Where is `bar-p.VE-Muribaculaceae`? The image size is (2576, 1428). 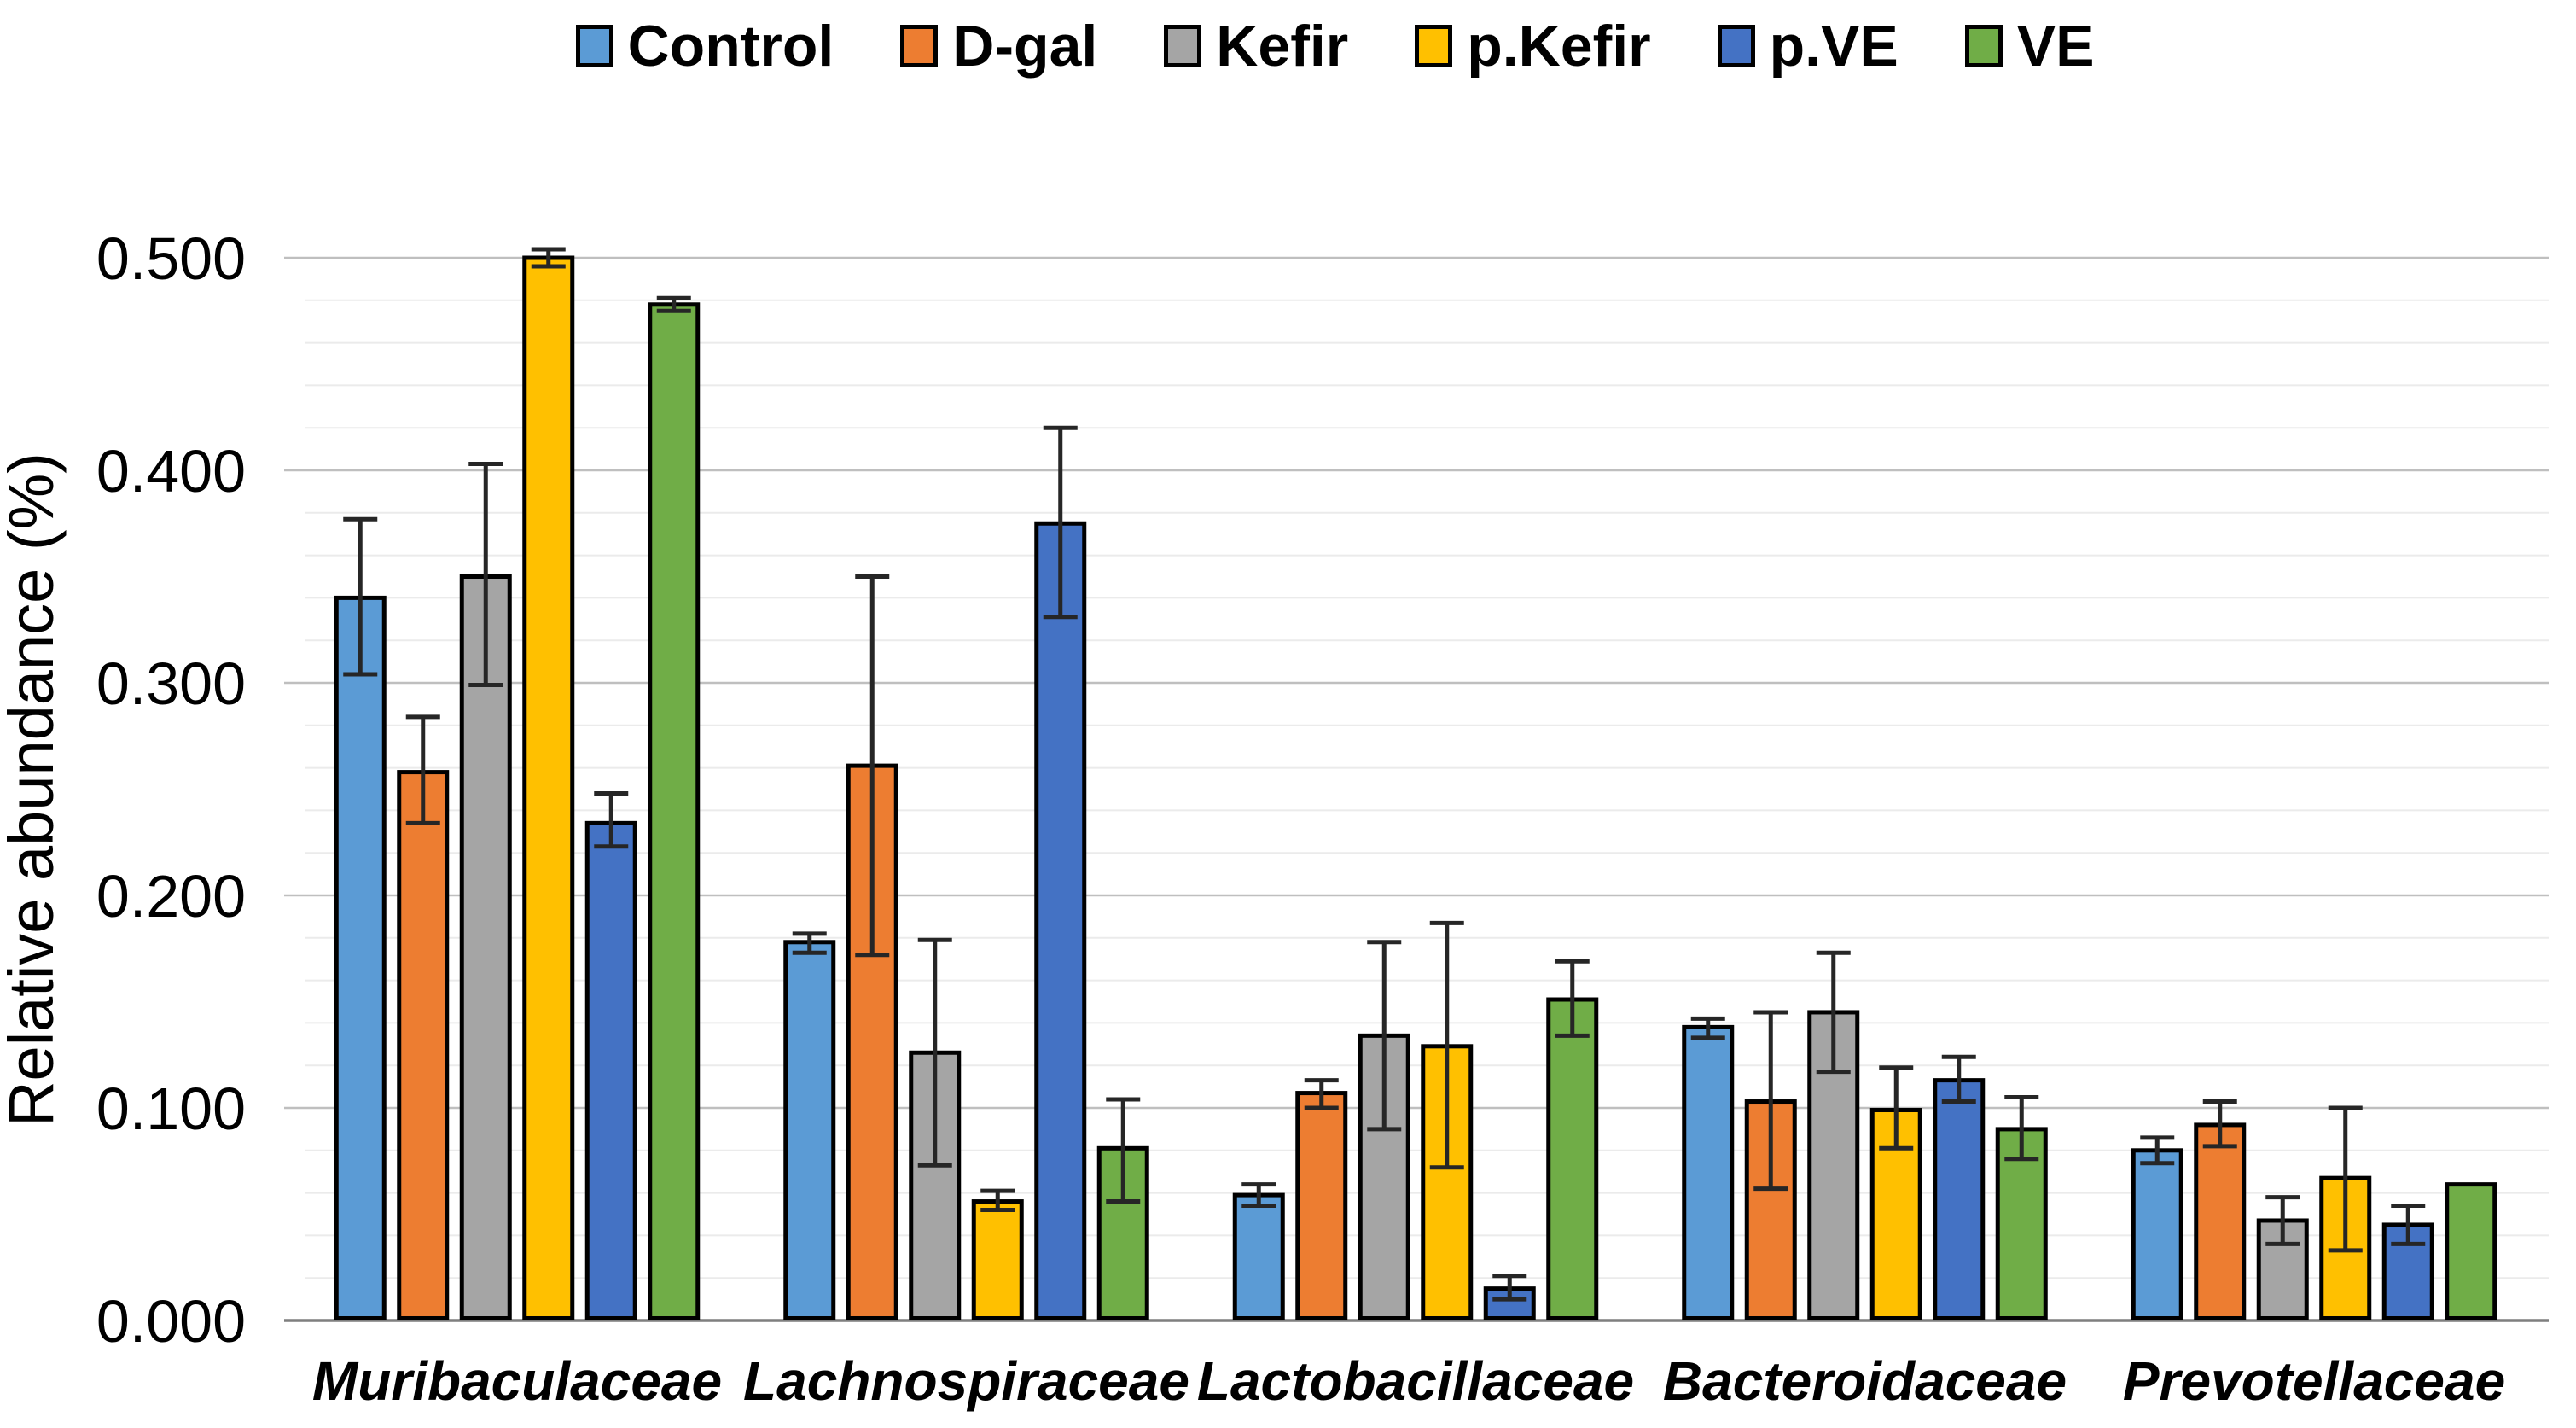 bar-p.VE-Muribaculaceae is located at coordinates (610, 1070).